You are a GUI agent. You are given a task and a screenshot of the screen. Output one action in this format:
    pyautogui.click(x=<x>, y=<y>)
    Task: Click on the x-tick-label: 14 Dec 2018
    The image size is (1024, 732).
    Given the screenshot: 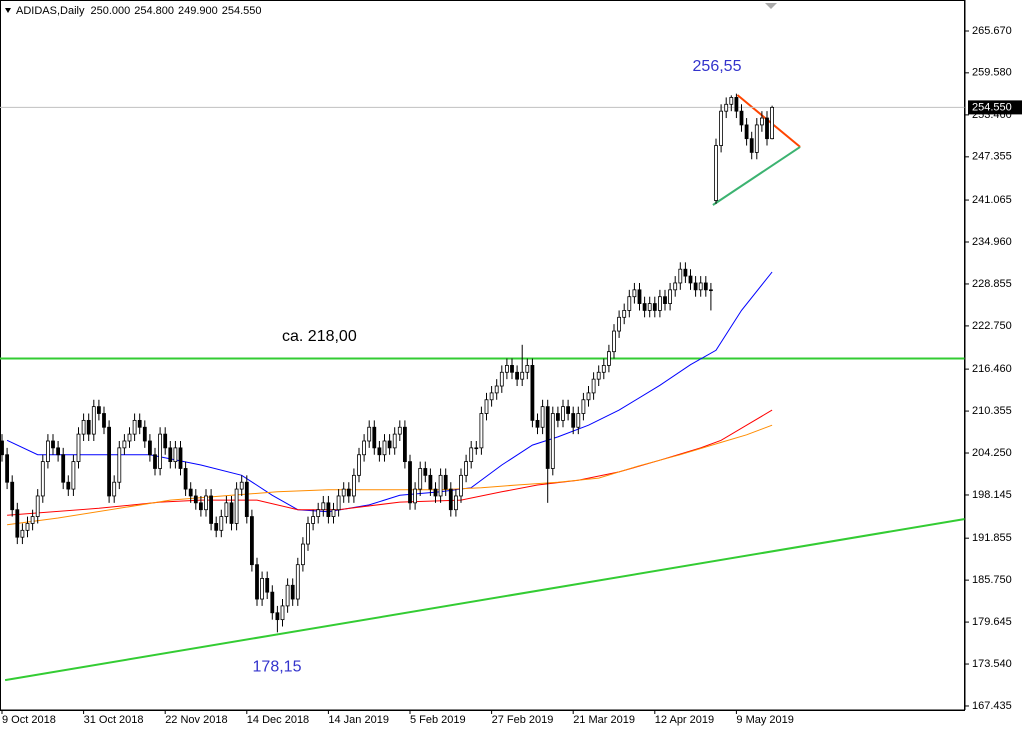 What is the action you would take?
    pyautogui.click(x=278, y=720)
    